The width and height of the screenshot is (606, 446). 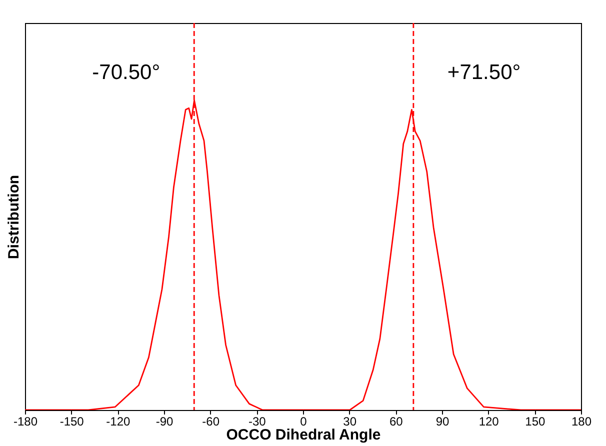 What do you see at coordinates (581, 421) in the screenshot?
I see `x-tick-label: 180` at bounding box center [581, 421].